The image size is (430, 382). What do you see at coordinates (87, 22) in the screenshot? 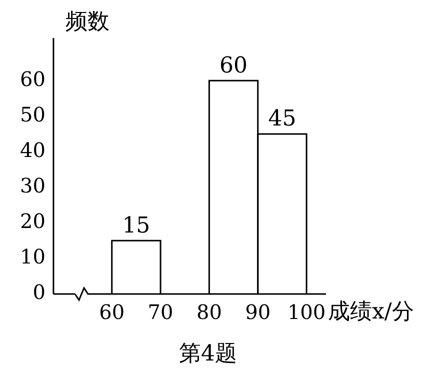
I see `y-axis-title: 频数` at bounding box center [87, 22].